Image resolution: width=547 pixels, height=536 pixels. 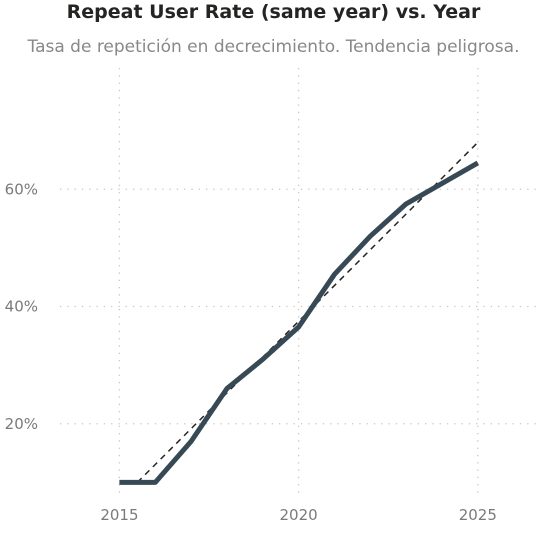 I want to click on x-axis-tick-labels: 2015 2020 2025, so click(x=298, y=515).